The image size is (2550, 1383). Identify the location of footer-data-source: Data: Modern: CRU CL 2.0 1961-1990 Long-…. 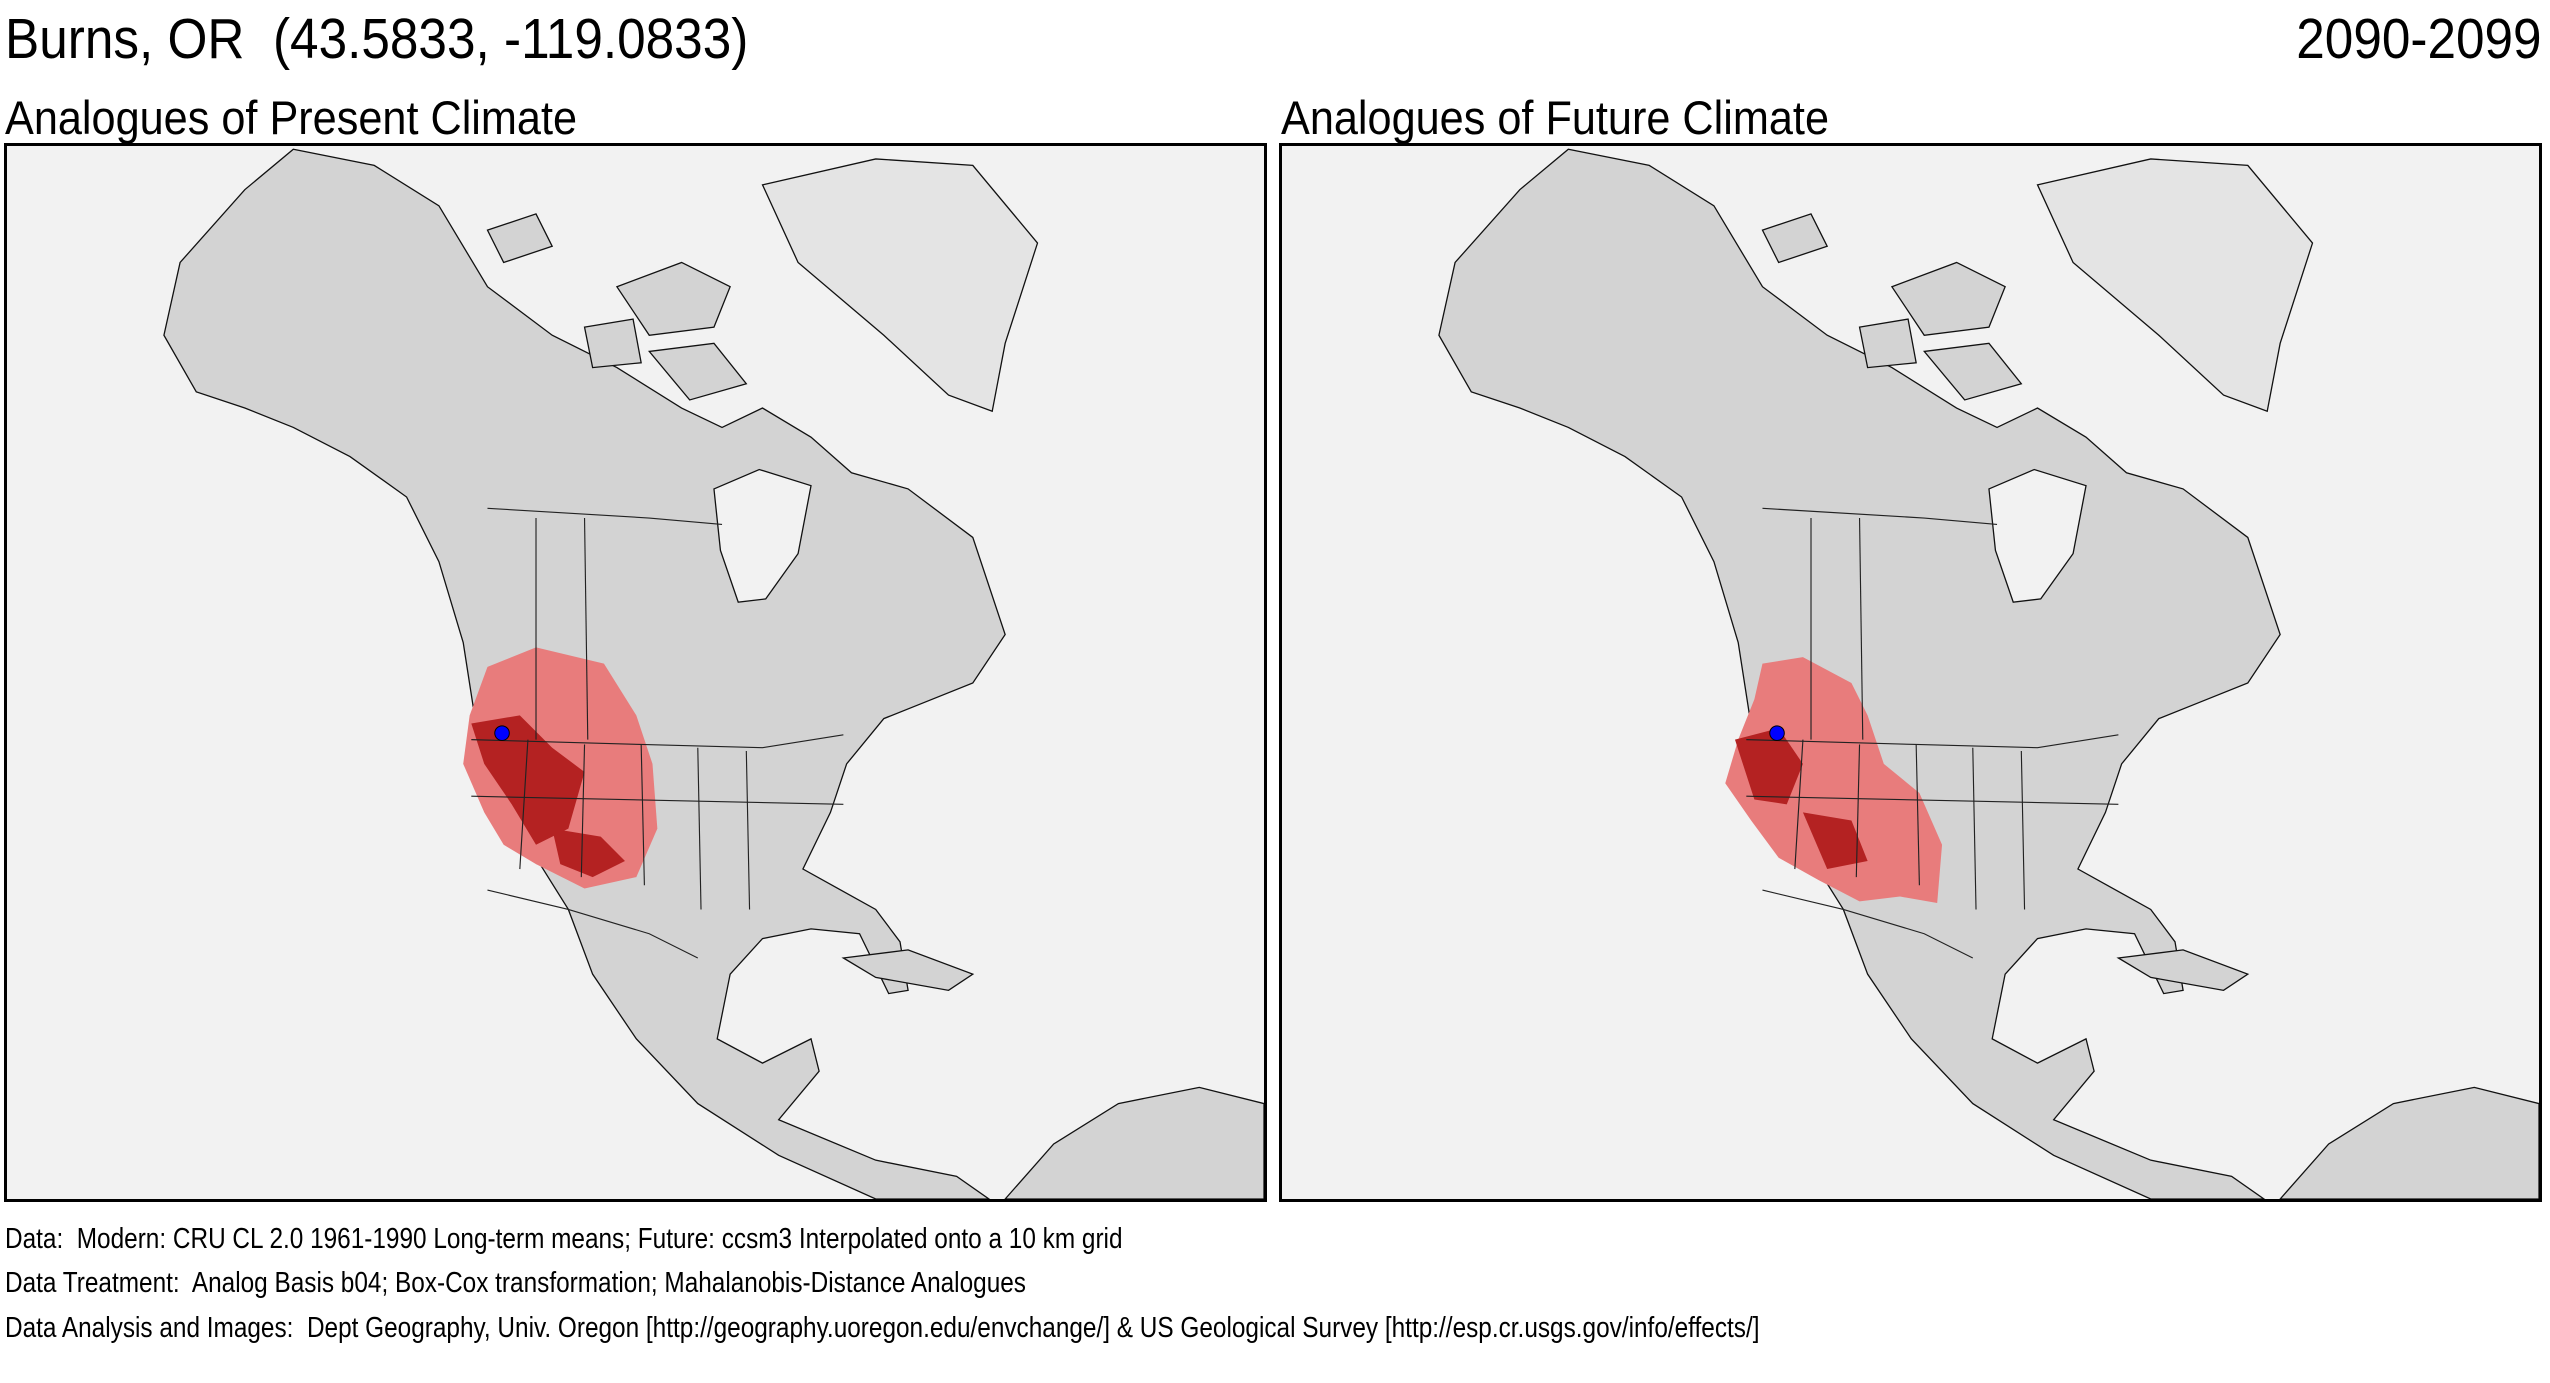
(564, 1239).